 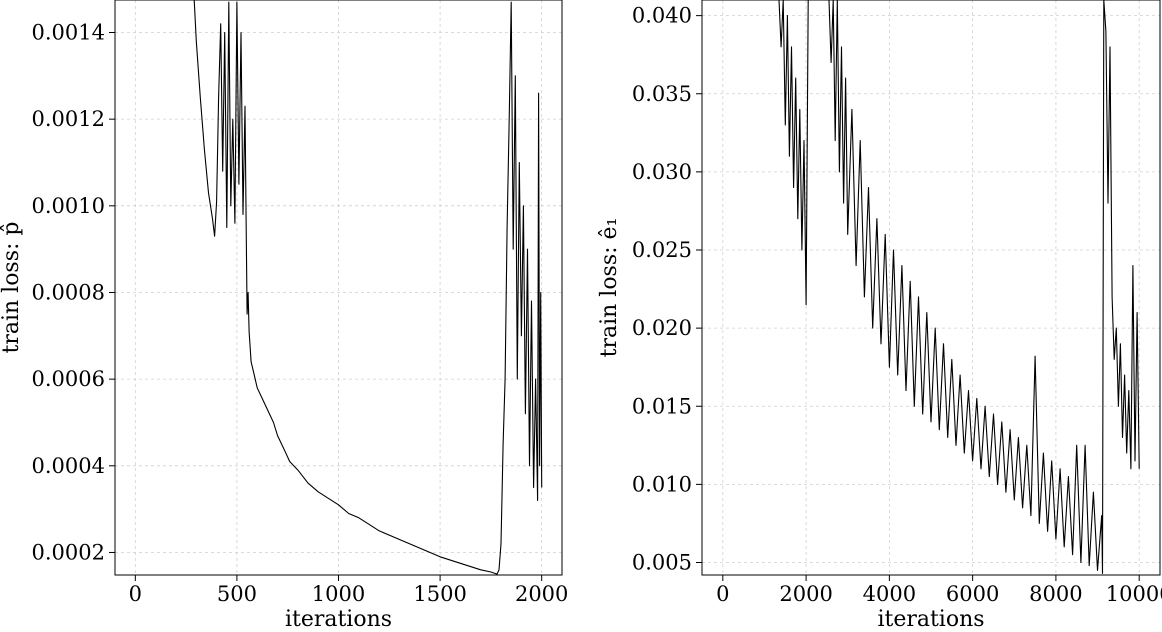 I want to click on right-y-tick-label: 0.030, so click(x=662, y=172).